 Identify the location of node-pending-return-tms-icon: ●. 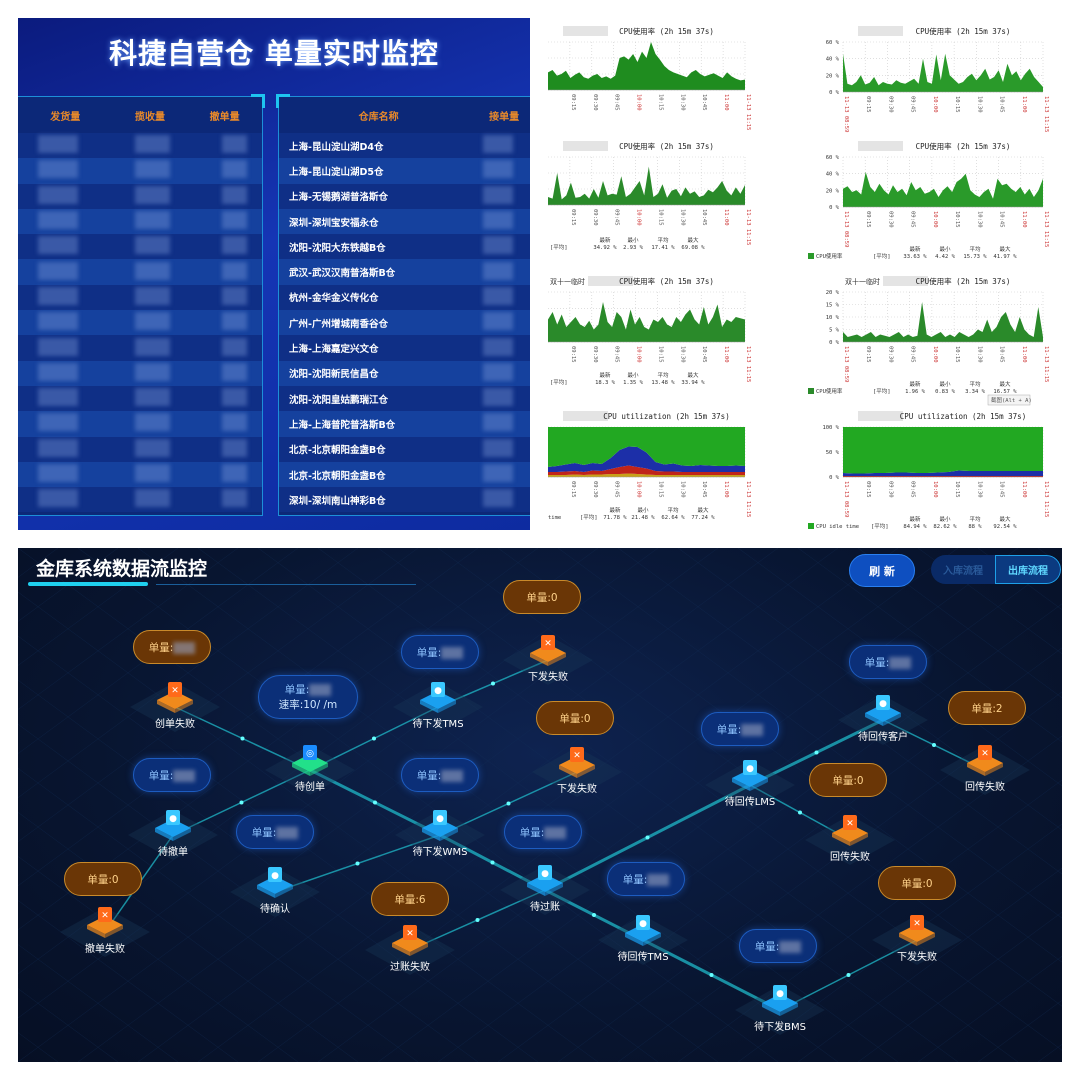
(643, 930).